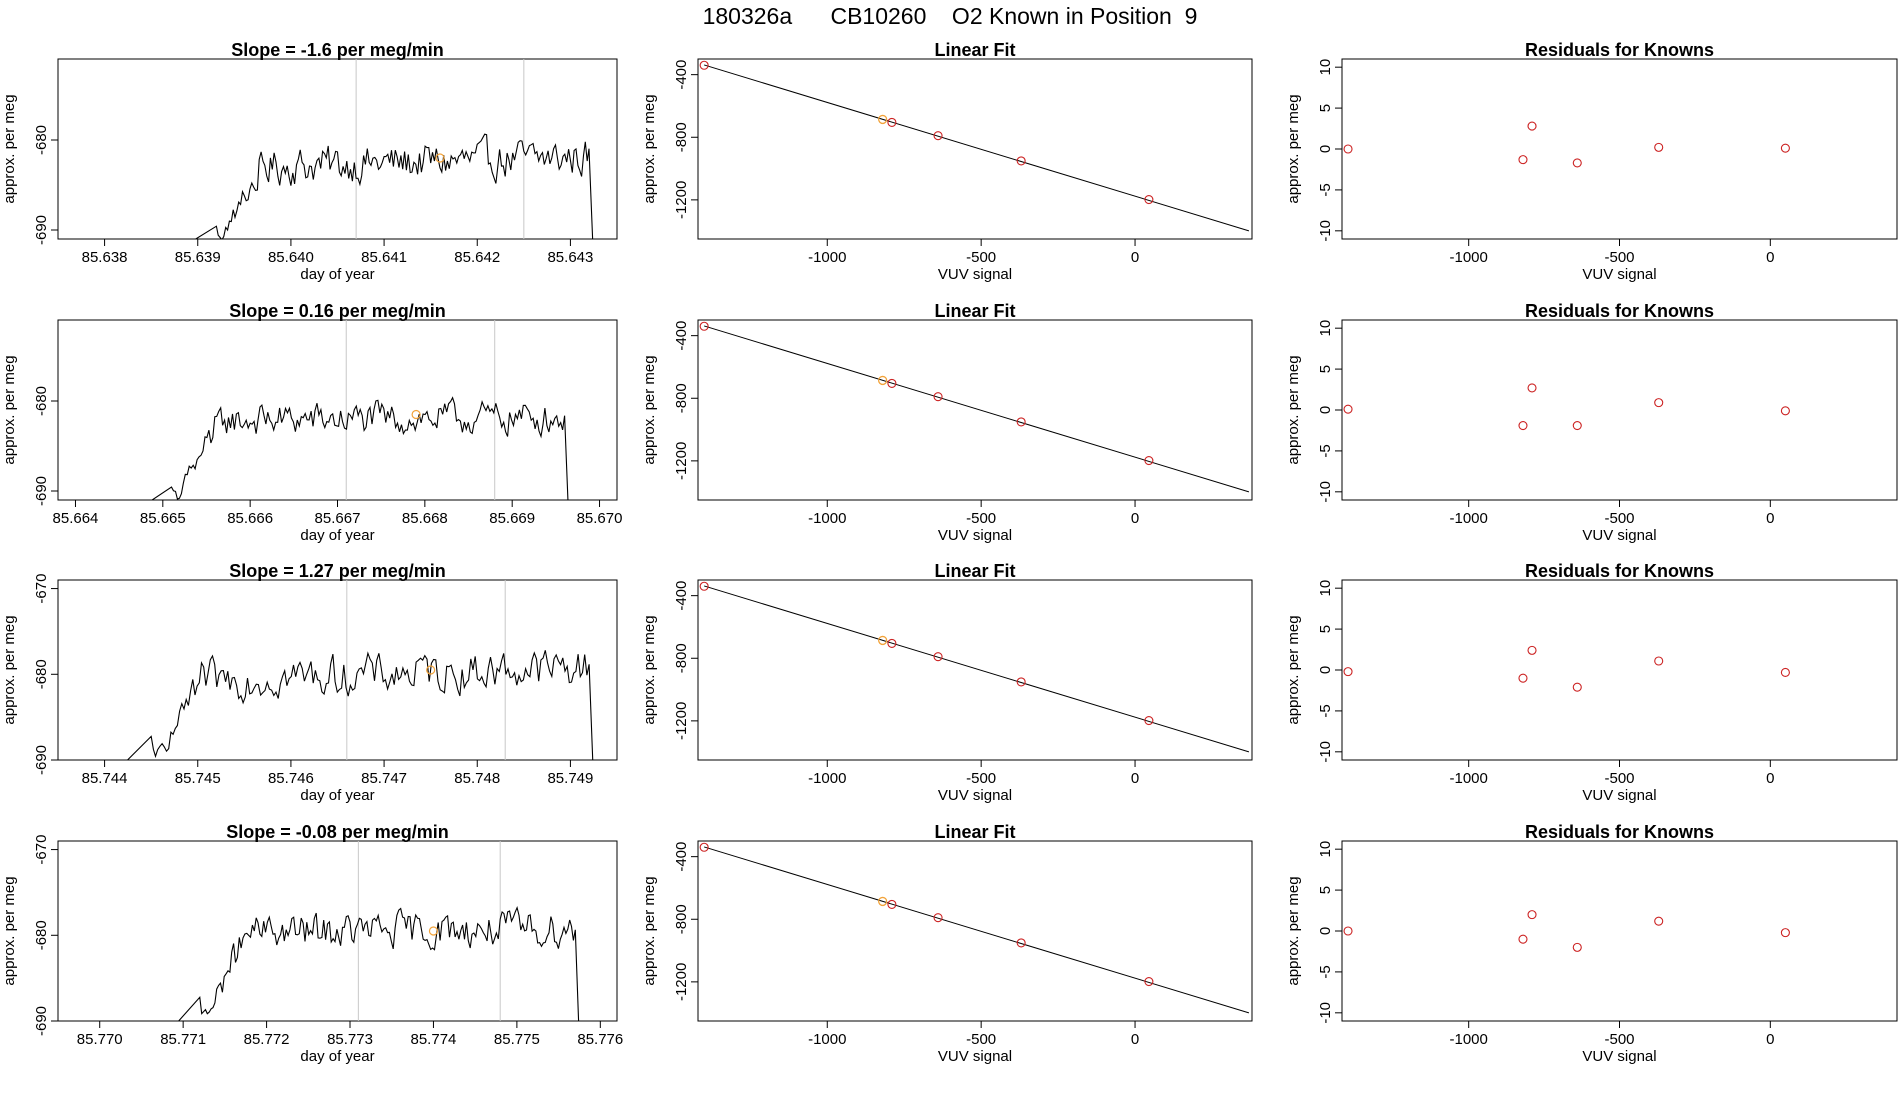 This screenshot has height=1100, width=1900. Describe the element at coordinates (105, 778) in the screenshot. I see `x-tick-label: 85.744` at that location.